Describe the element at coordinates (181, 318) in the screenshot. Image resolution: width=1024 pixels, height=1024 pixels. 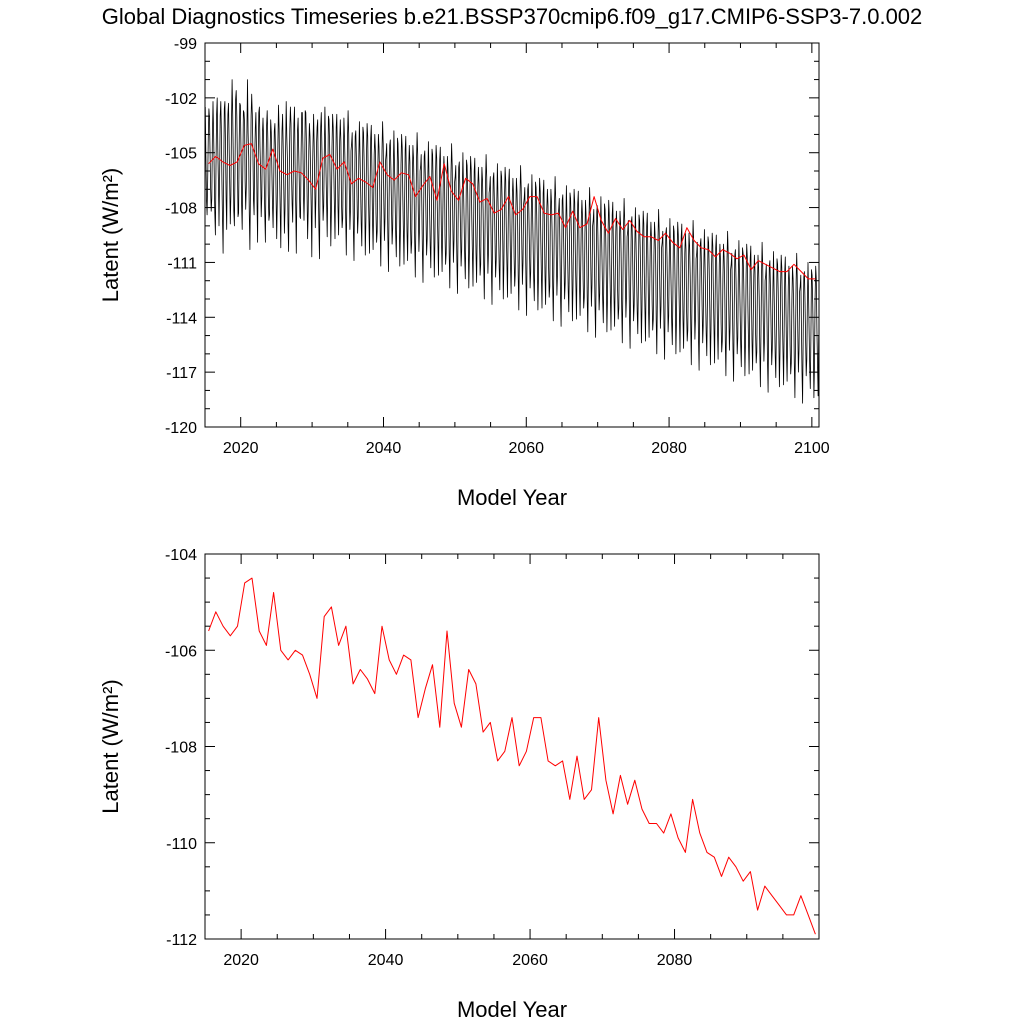
I see `y-tick-label: -114` at that location.